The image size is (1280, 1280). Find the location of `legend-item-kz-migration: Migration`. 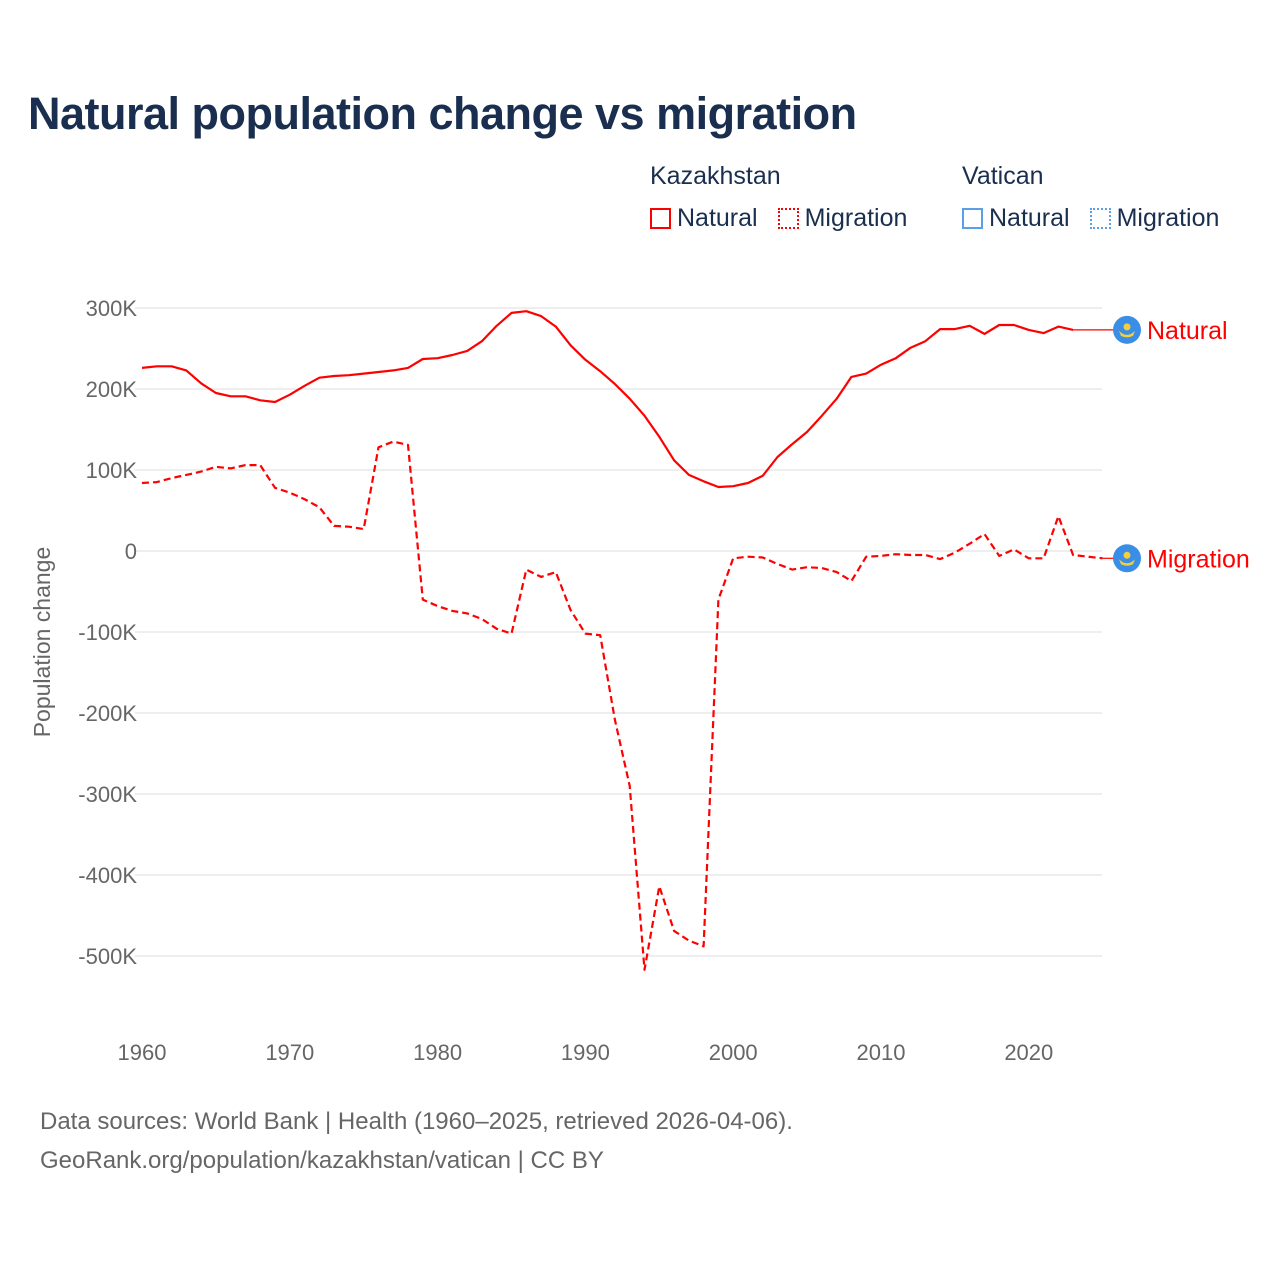

legend-item-kz-migration: Migration is located at coordinates (842, 218).